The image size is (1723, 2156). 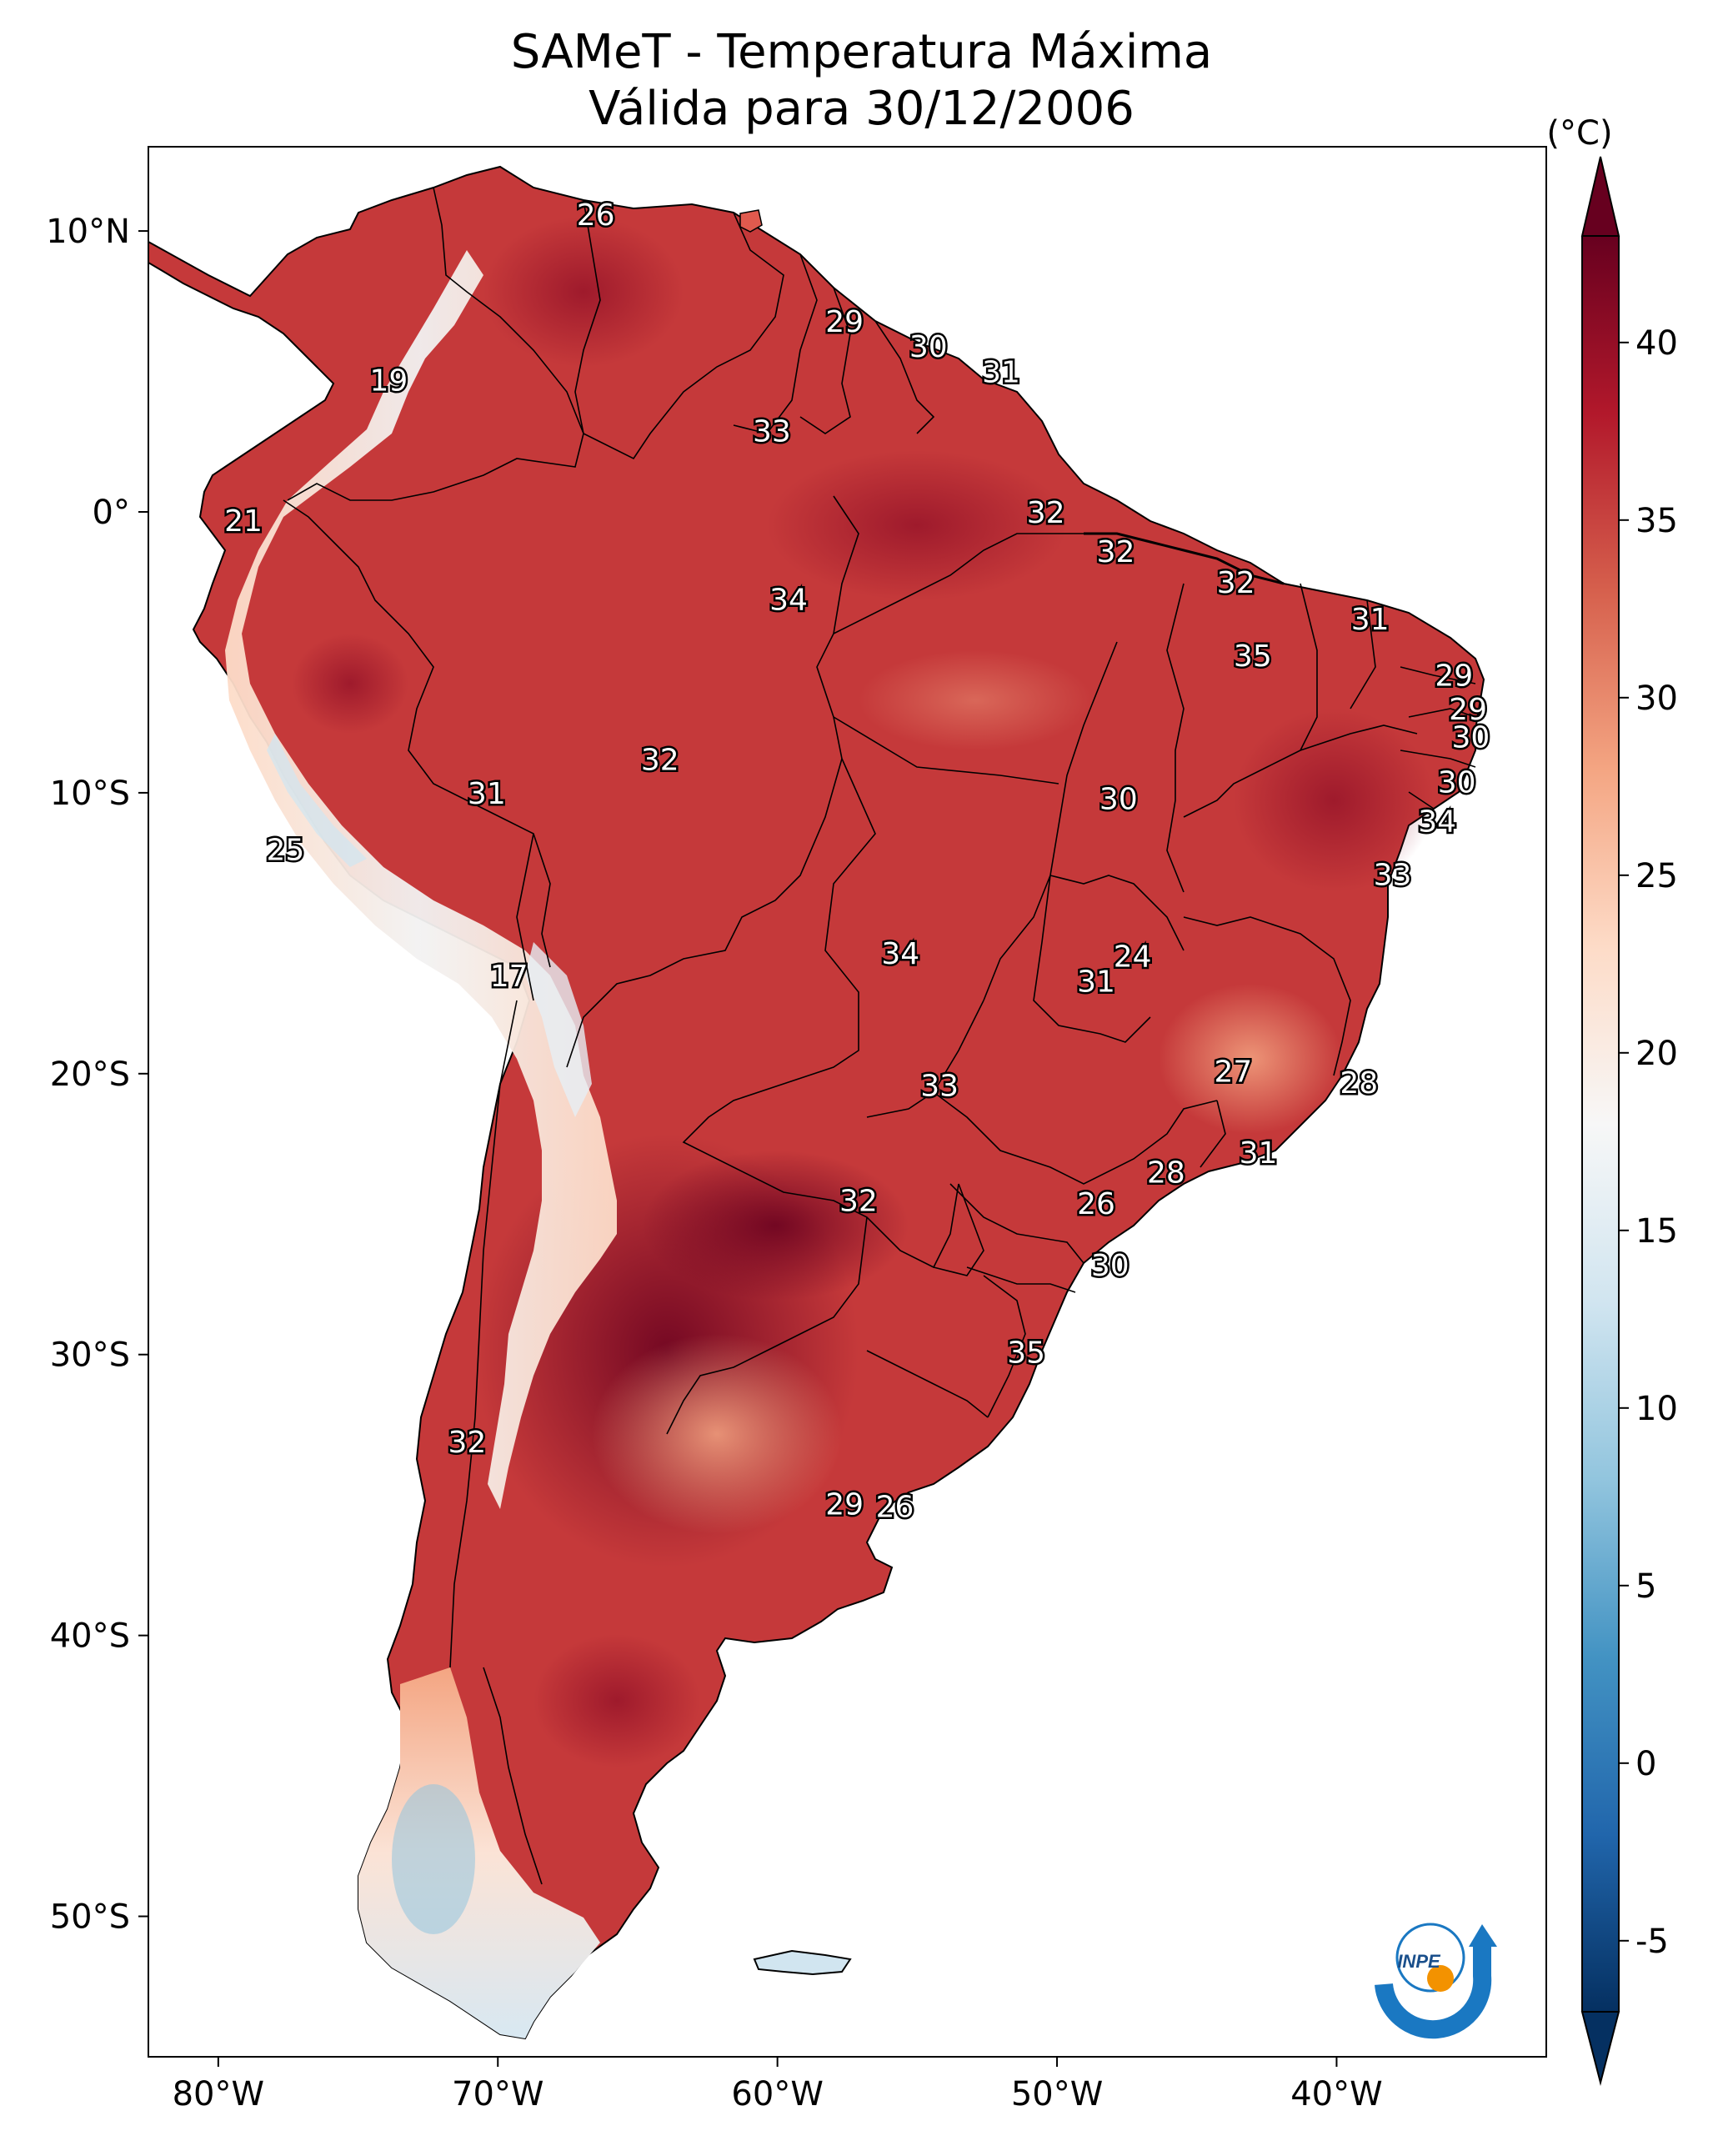 What do you see at coordinates (350, 684) in the screenshot?
I see `hot-region-peru` at bounding box center [350, 684].